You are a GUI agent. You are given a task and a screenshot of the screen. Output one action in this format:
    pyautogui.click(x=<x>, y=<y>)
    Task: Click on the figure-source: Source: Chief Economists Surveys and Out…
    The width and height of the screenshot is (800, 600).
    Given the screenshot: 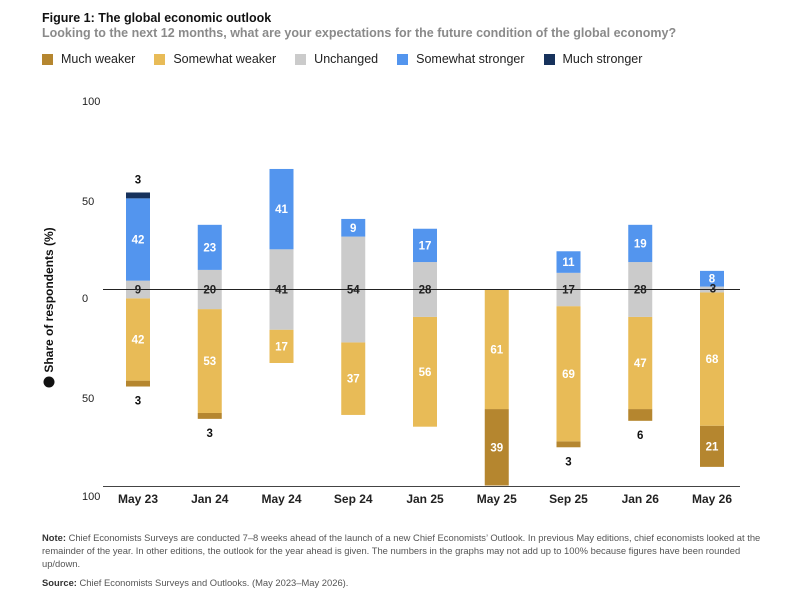 What is the action you would take?
    pyautogui.click(x=195, y=582)
    